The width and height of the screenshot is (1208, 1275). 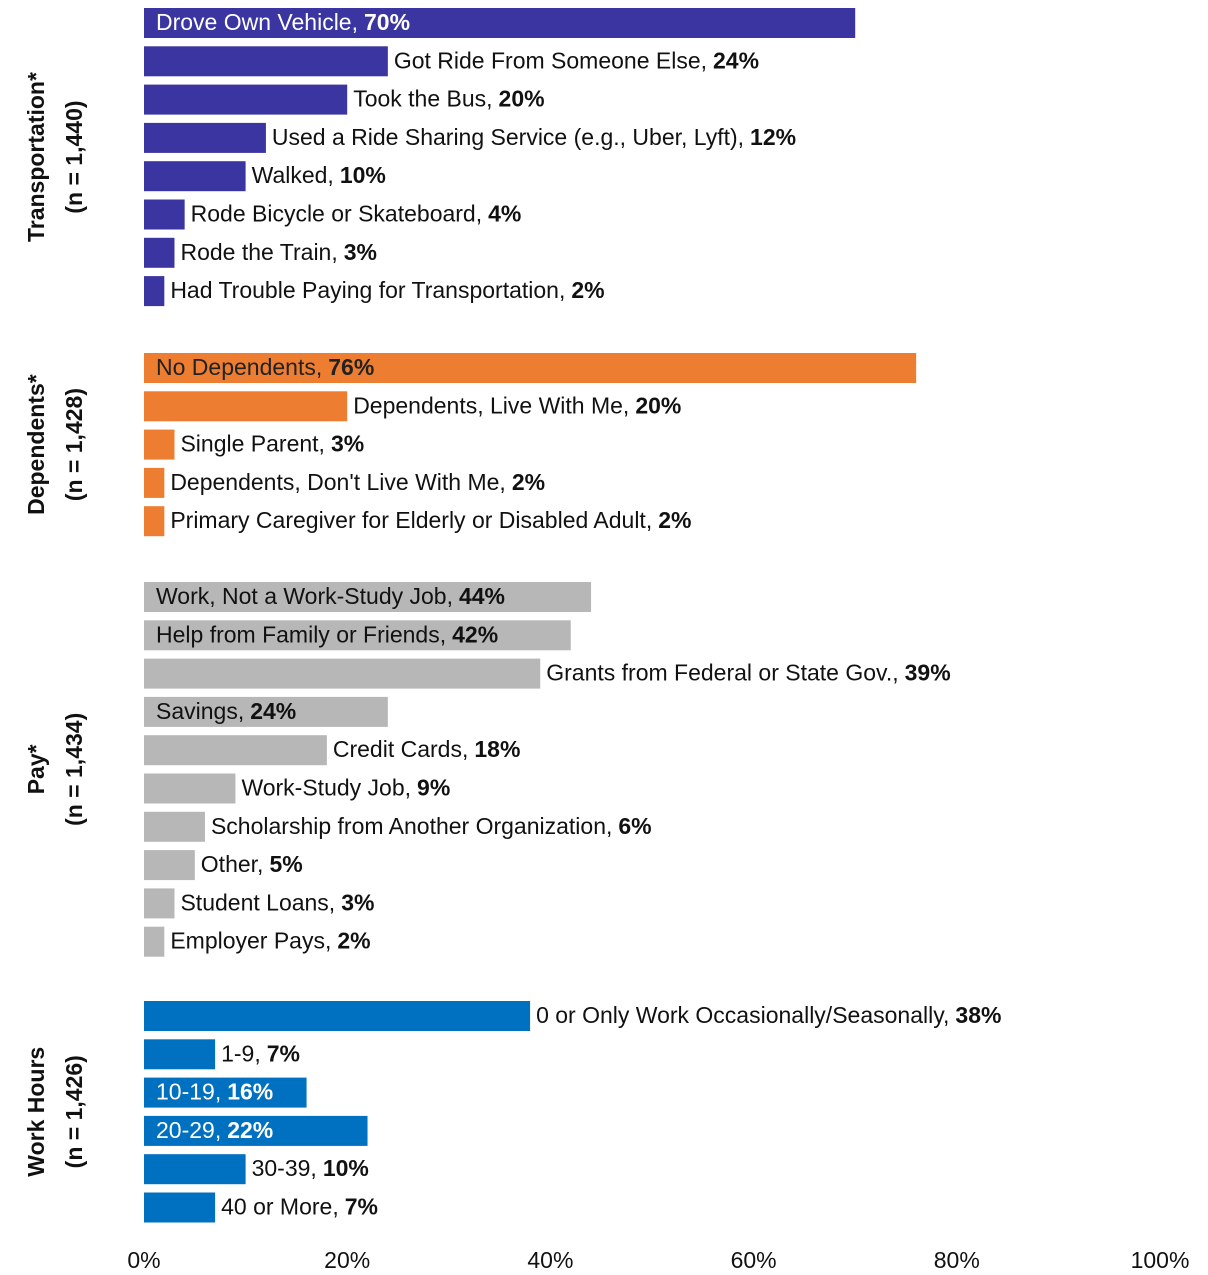 I want to click on bar-label: Dependents, Don't Live With Me, 2%, so click(x=357, y=482).